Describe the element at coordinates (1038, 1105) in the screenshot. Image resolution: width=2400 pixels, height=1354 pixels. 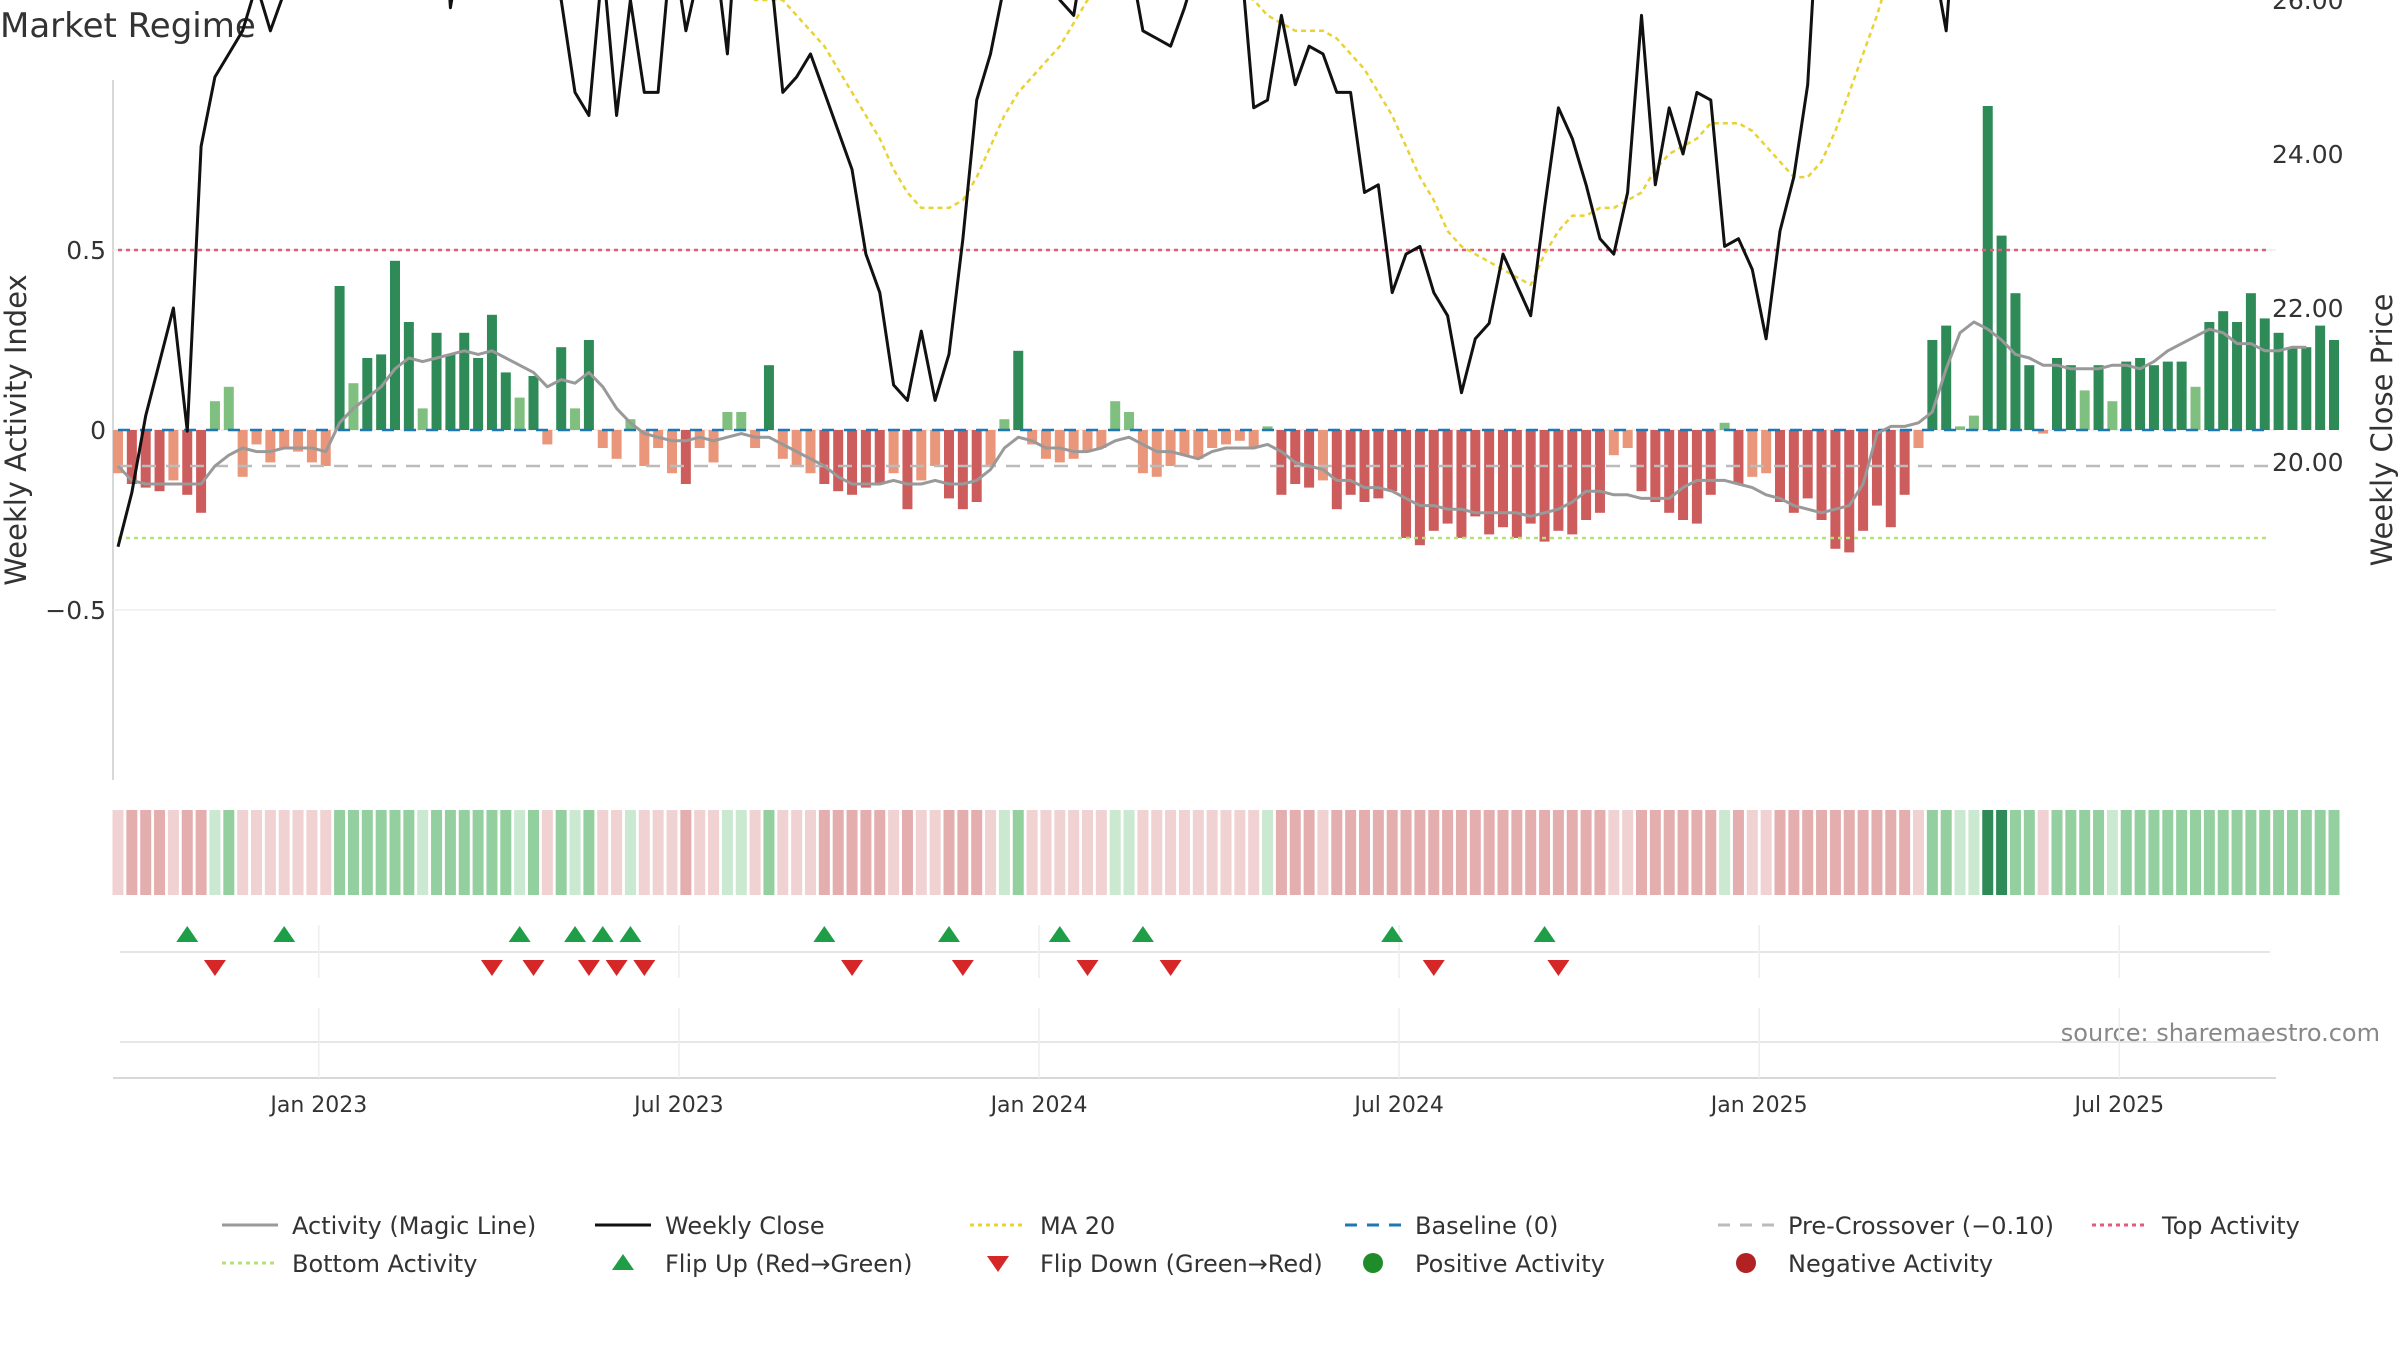
I see `x-tick-label: Jan 2024` at that location.